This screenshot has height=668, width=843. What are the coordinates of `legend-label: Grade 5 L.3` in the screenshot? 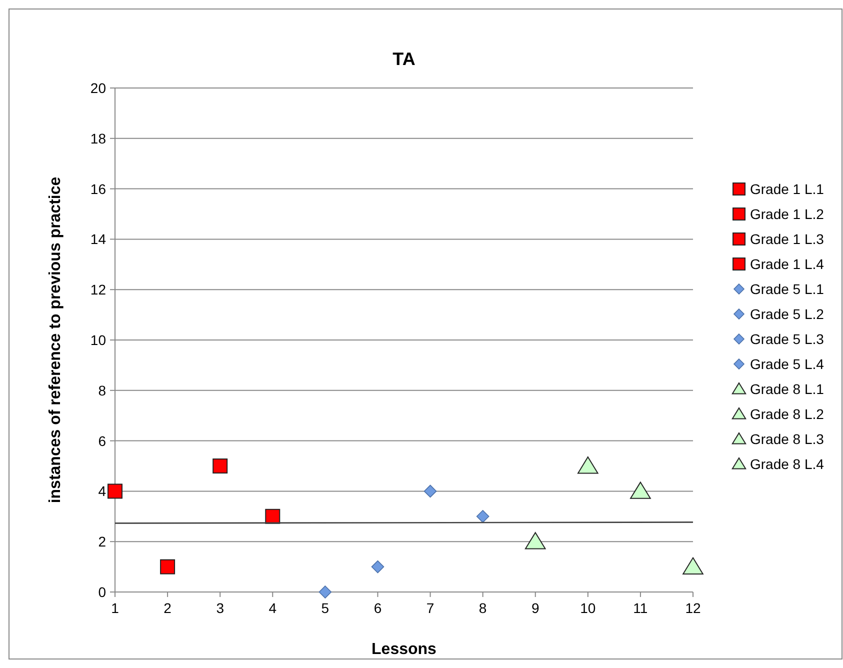 It's located at (787, 339).